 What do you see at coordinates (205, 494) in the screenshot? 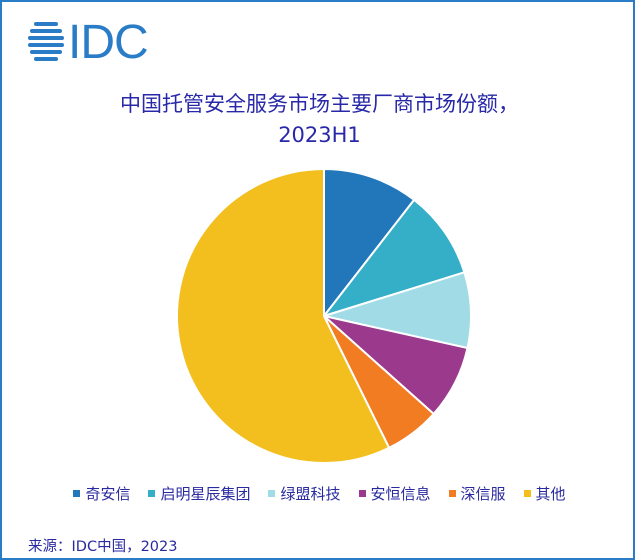
I see `legend-label: 启明星辰集团` at bounding box center [205, 494].